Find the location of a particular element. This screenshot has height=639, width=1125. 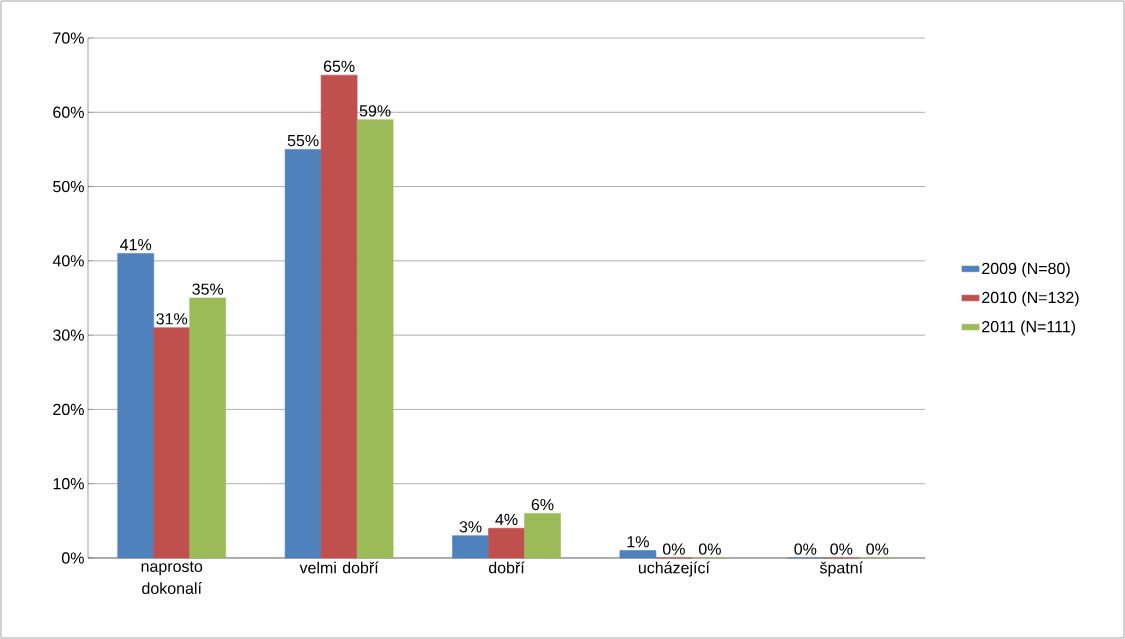

y-tick-label: 30% is located at coordinates (68, 335).